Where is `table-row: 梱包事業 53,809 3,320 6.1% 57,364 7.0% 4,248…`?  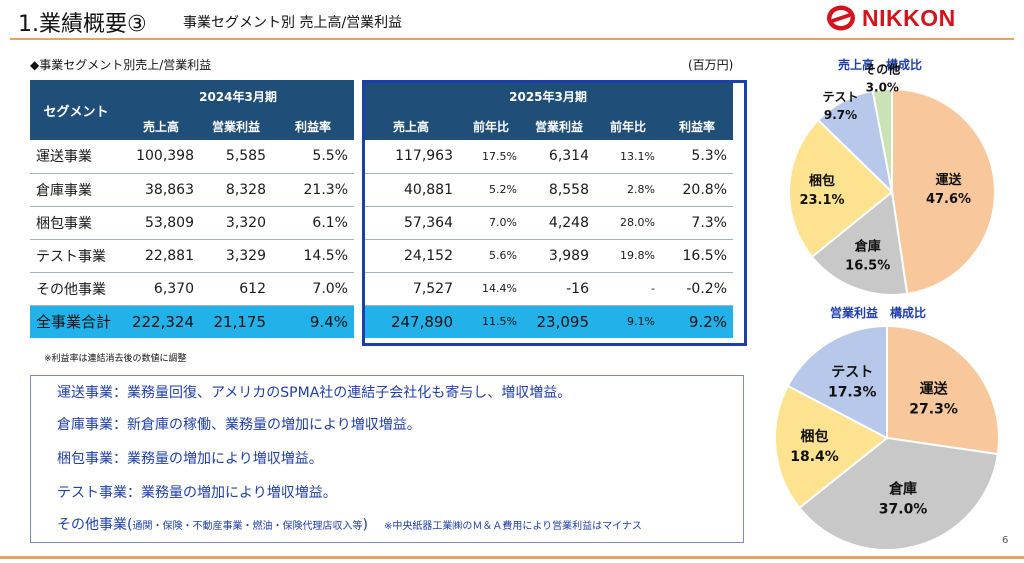 table-row: 梱包事業 53,809 3,320 6.1% 57,364 7.0% 4,248… is located at coordinates (381, 223).